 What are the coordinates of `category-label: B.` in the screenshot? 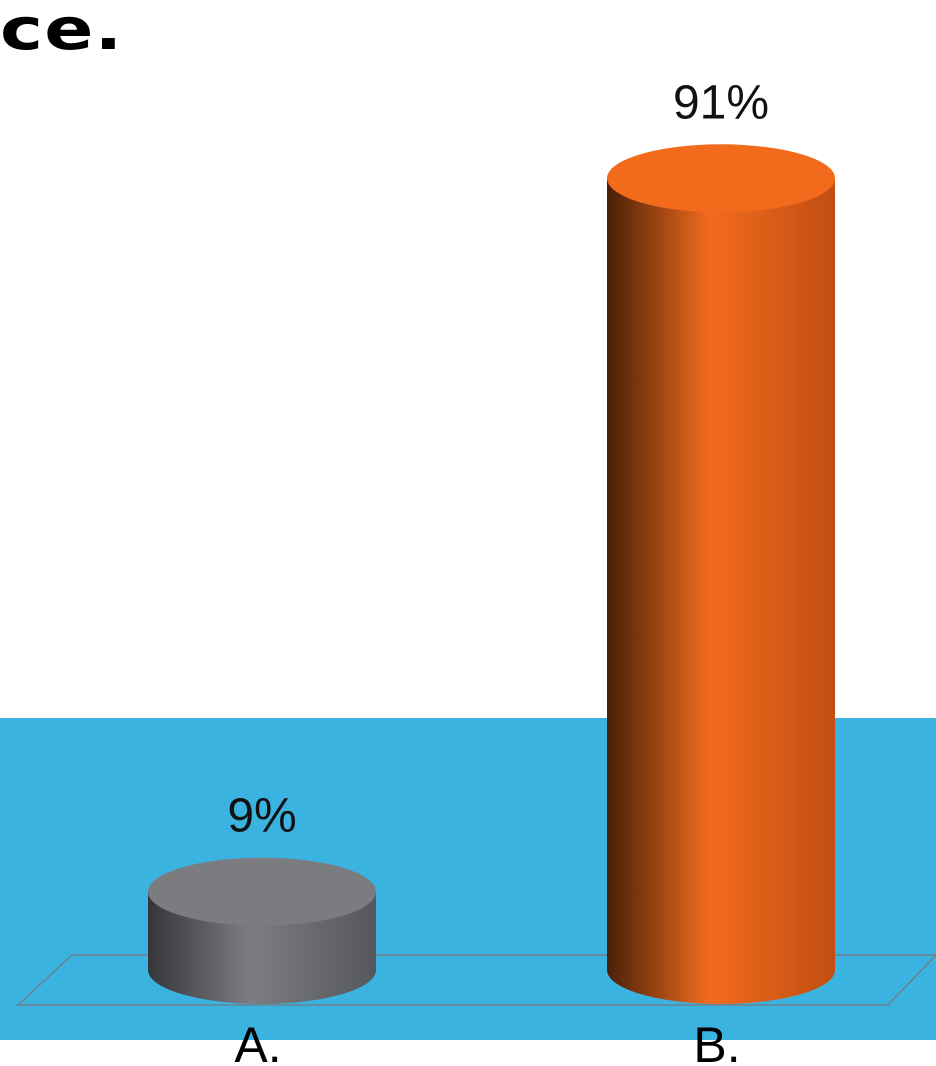 It's located at (716, 1041).